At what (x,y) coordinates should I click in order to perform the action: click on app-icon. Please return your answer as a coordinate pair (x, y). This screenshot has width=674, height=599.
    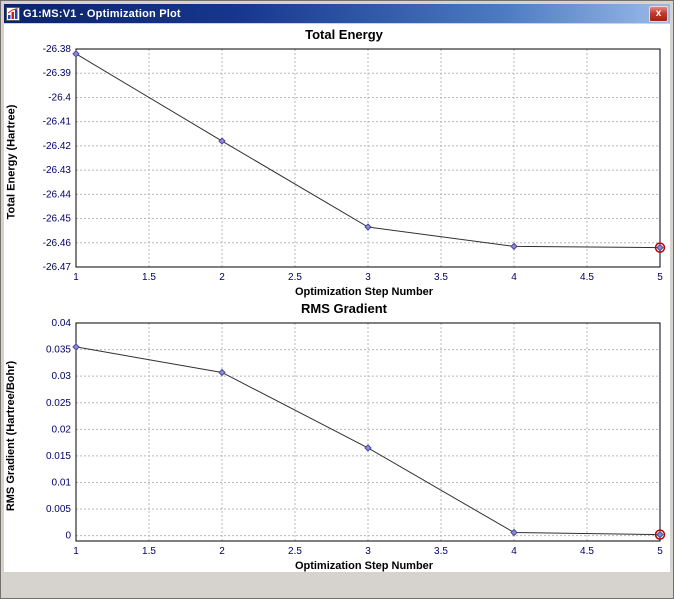
    Looking at the image, I should click on (13, 13).